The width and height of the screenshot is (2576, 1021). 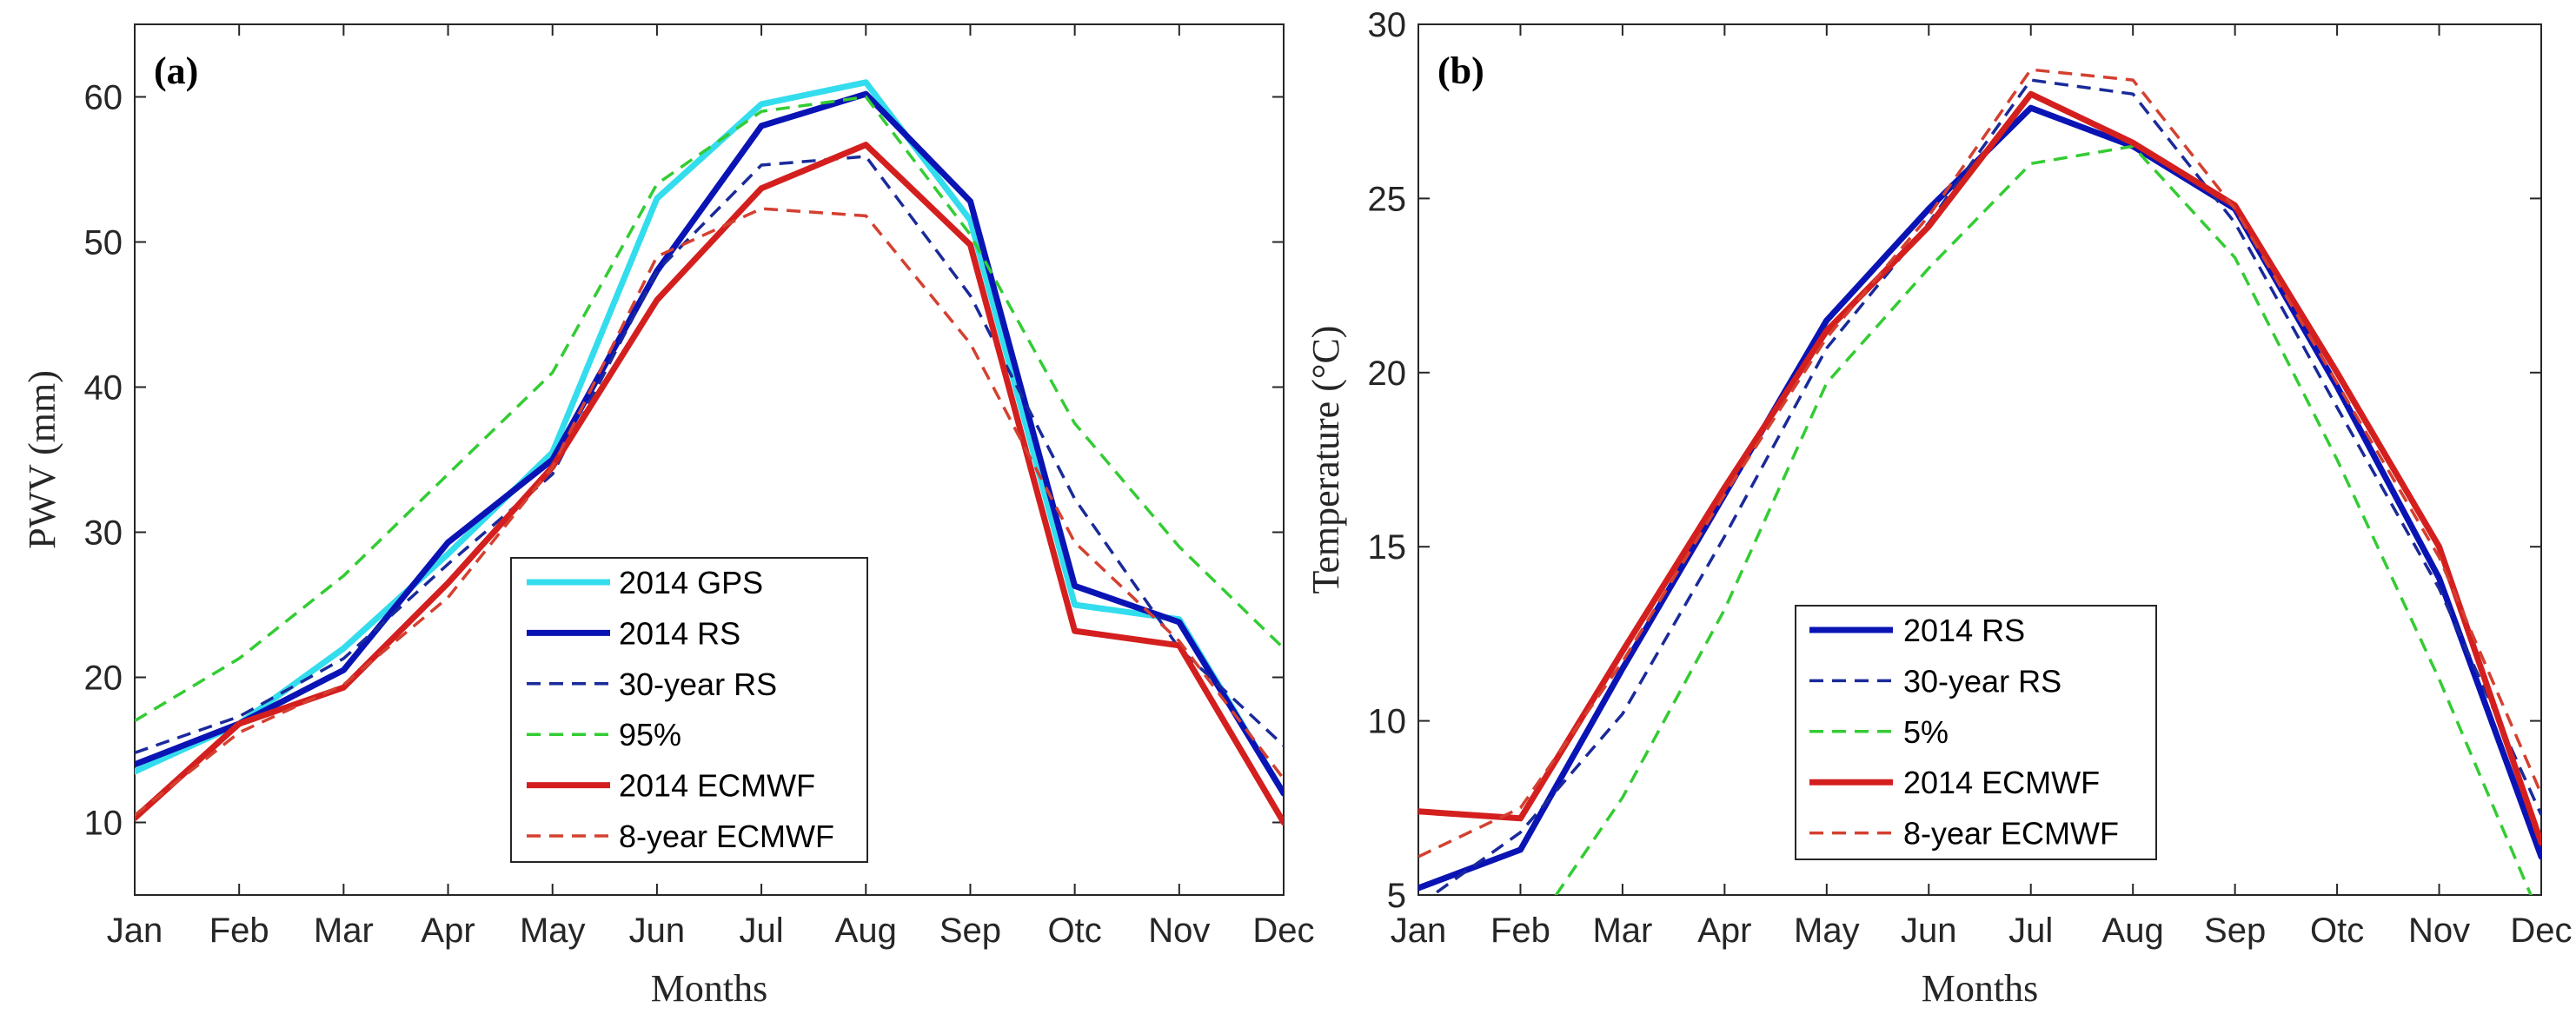 What do you see at coordinates (103, 243) in the screenshot?
I see `y-tick-label: 50` at bounding box center [103, 243].